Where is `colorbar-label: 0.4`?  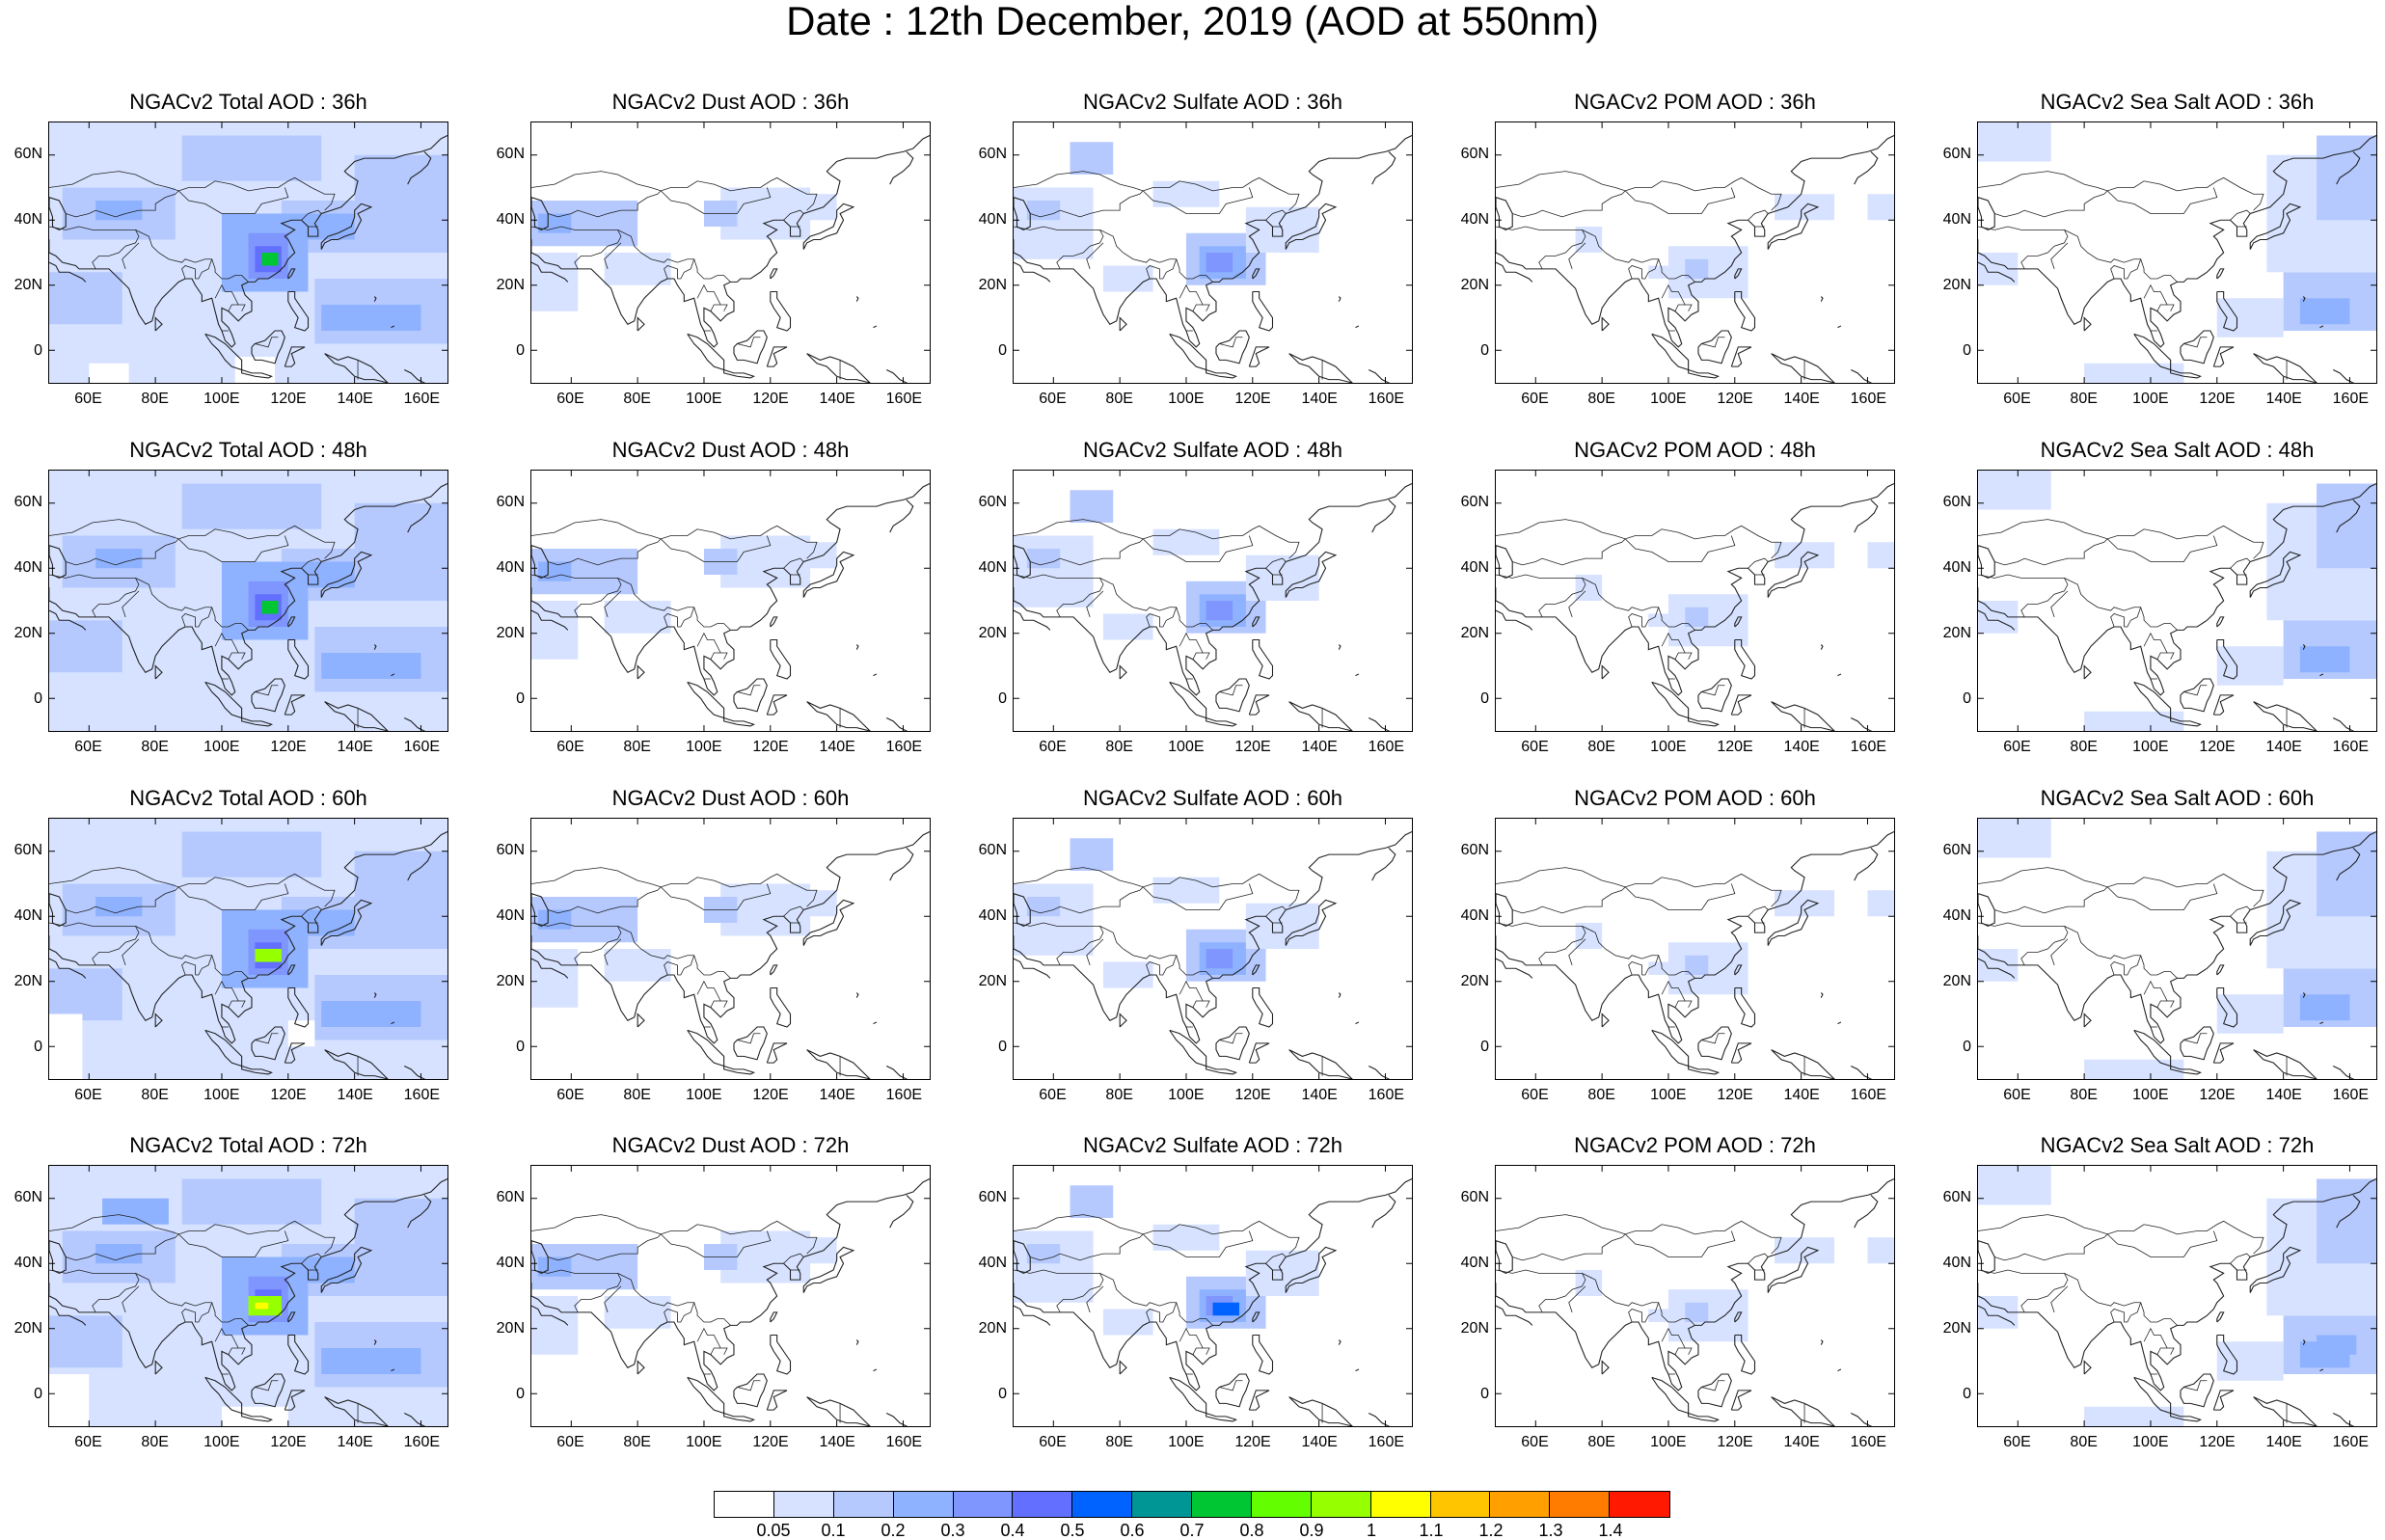 colorbar-label: 0.4 is located at coordinates (1012, 1530).